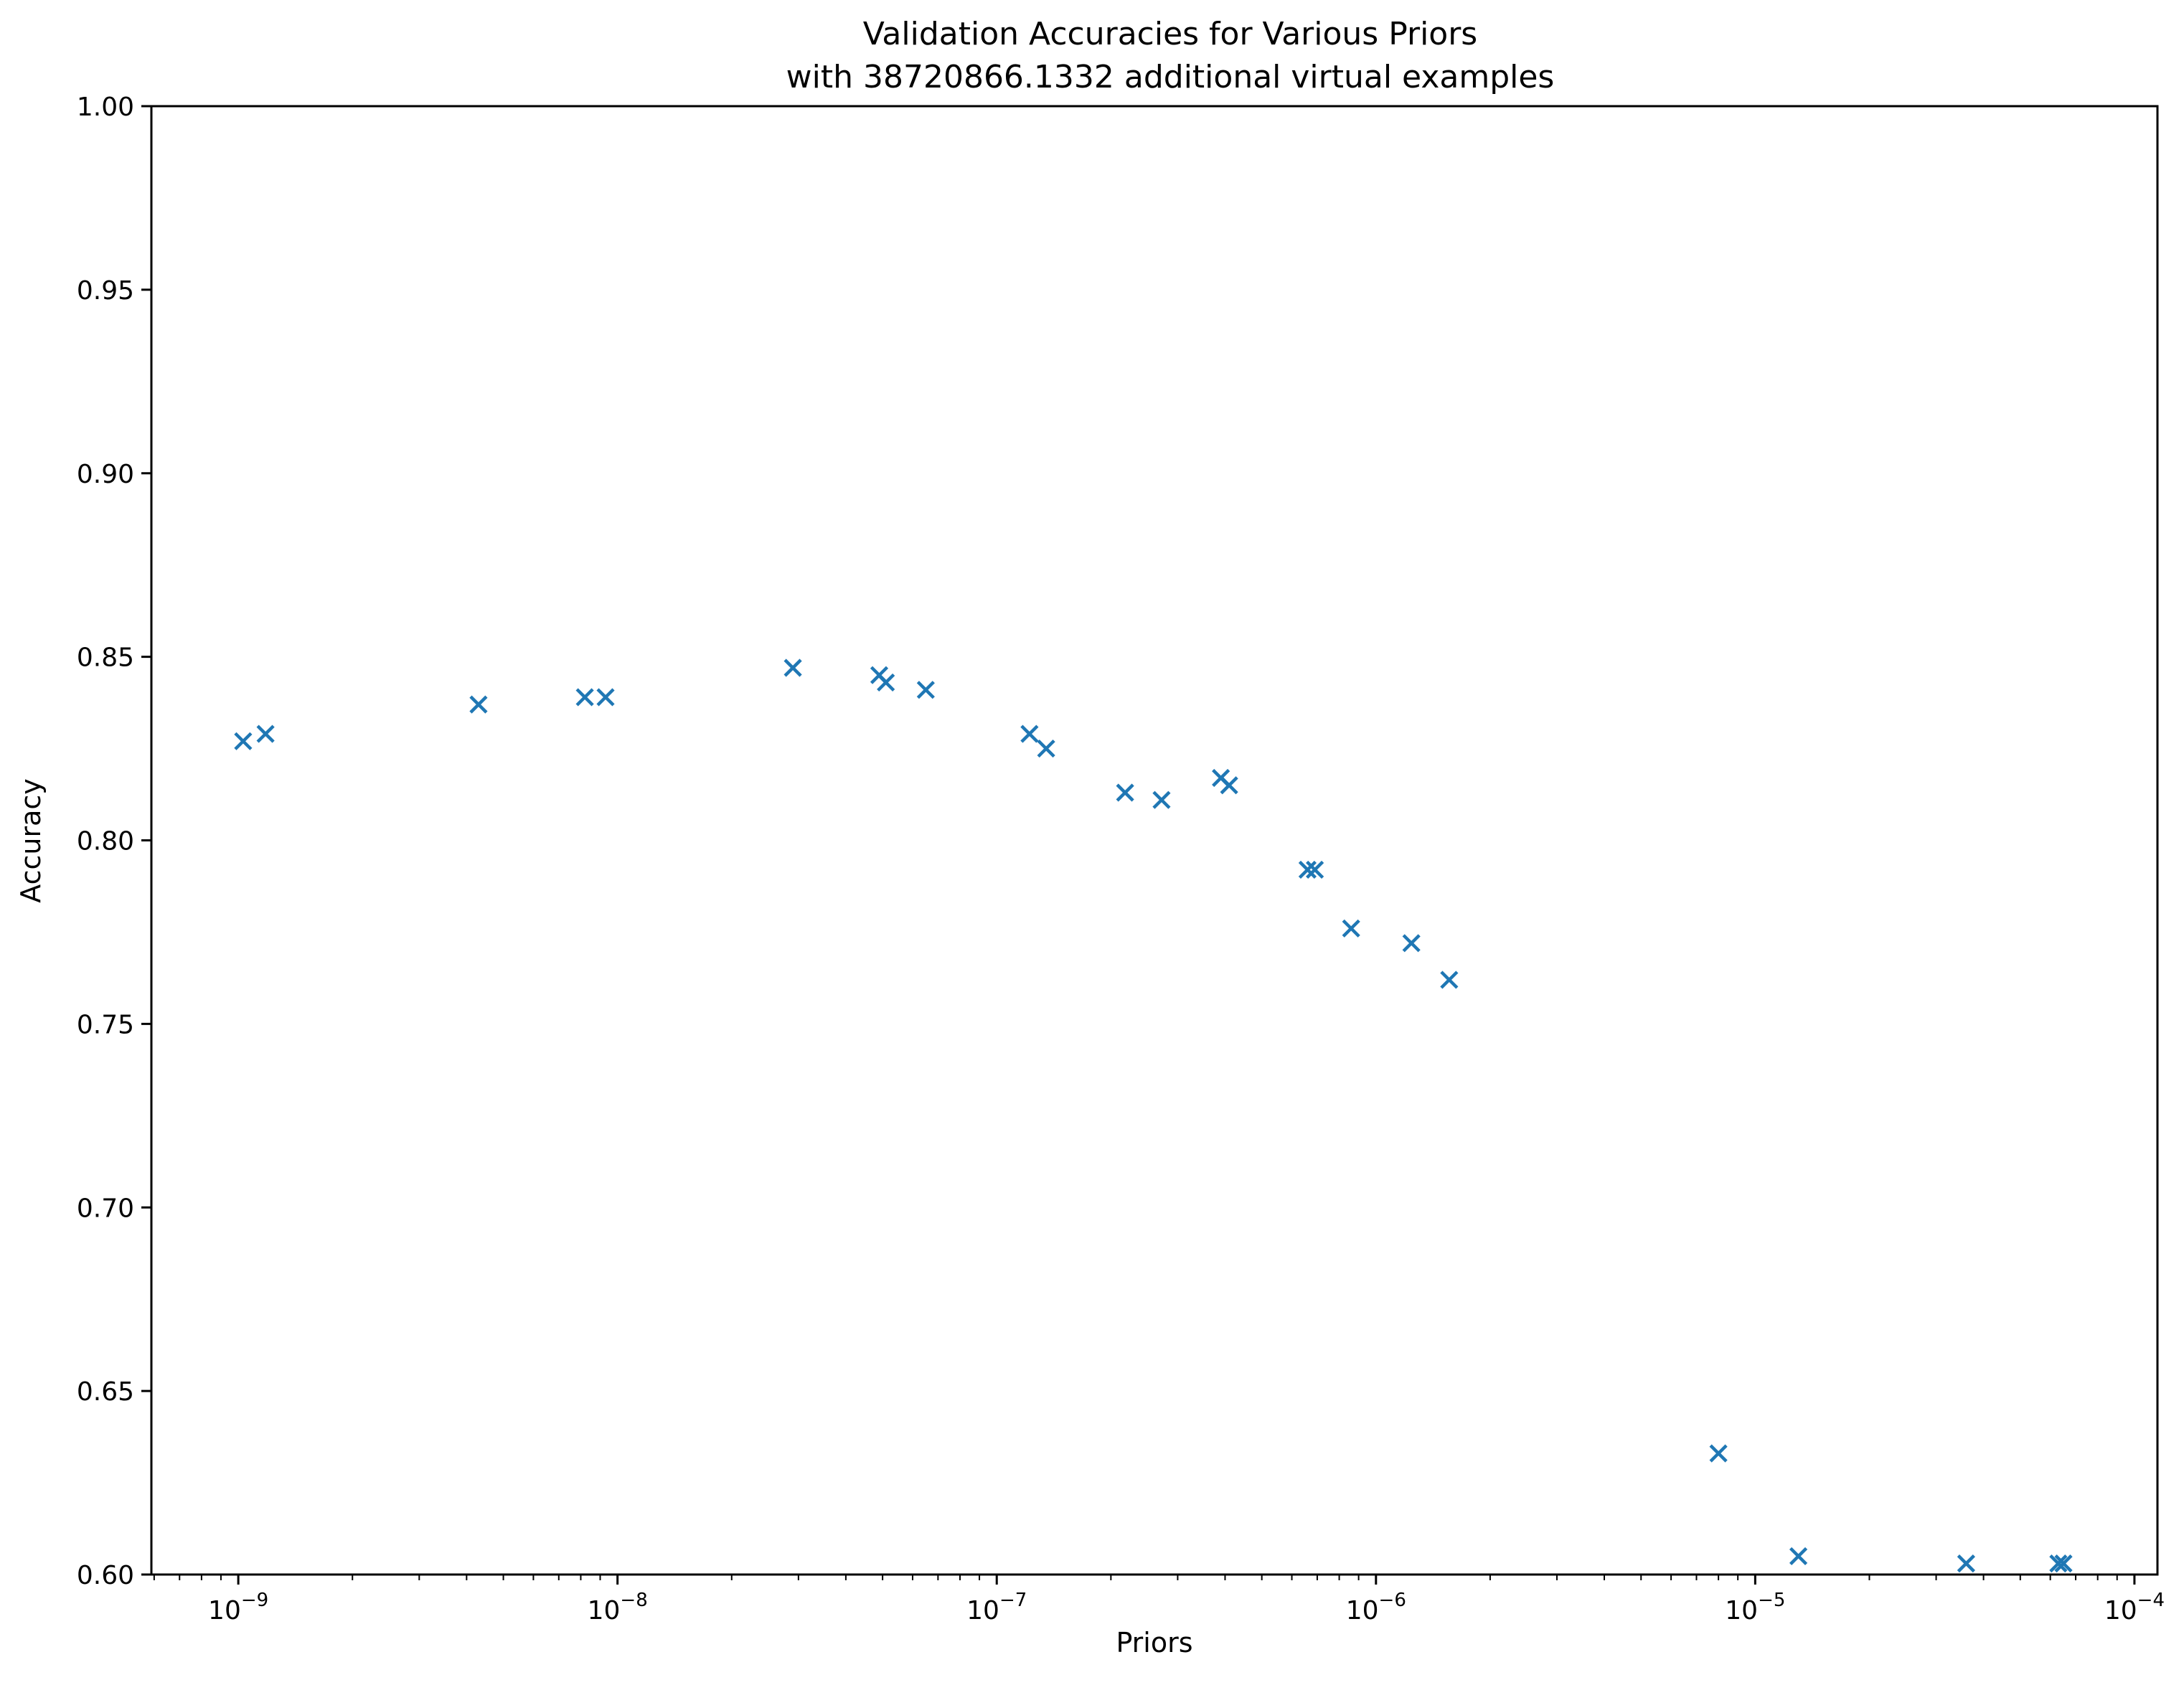 The width and height of the screenshot is (2184, 1685). Describe the element at coordinates (105, 107) in the screenshot. I see `y-tick-label: 1.00` at that location.